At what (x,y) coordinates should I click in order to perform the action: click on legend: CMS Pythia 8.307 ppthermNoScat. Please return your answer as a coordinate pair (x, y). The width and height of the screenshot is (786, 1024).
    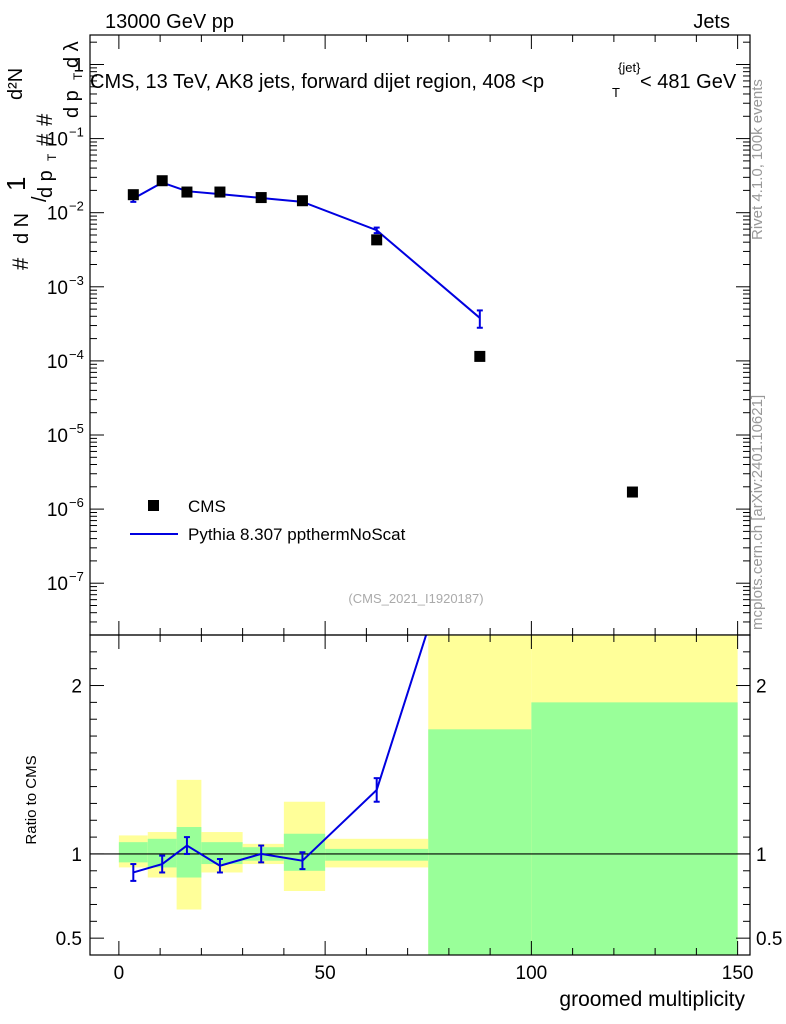
    Looking at the image, I should click on (268, 520).